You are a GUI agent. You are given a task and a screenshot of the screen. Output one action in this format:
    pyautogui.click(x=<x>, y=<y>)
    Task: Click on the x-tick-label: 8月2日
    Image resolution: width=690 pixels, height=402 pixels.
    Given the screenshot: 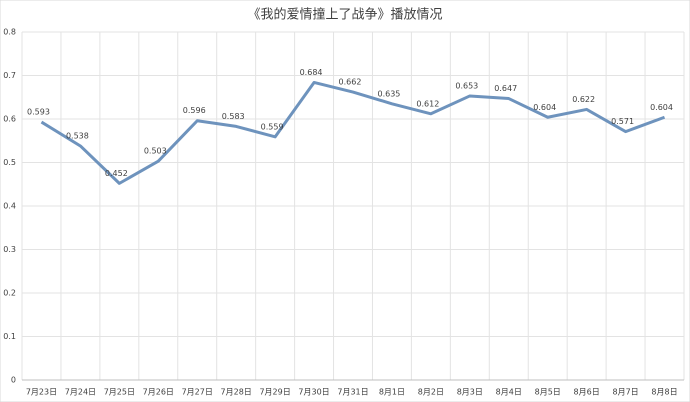 What is the action you would take?
    pyautogui.click(x=431, y=392)
    